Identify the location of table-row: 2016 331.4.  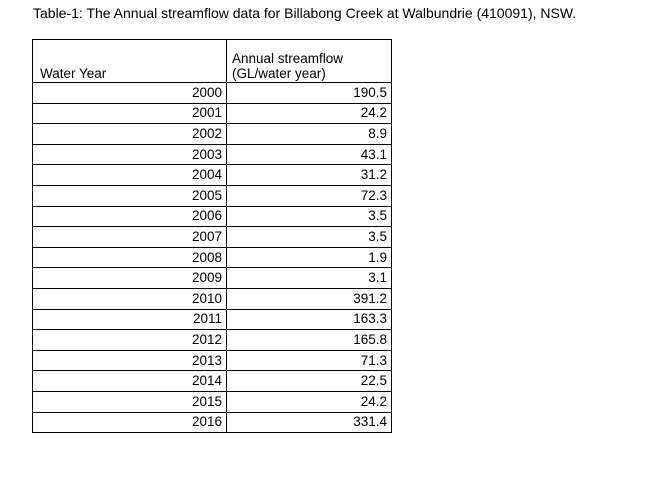
(212, 422).